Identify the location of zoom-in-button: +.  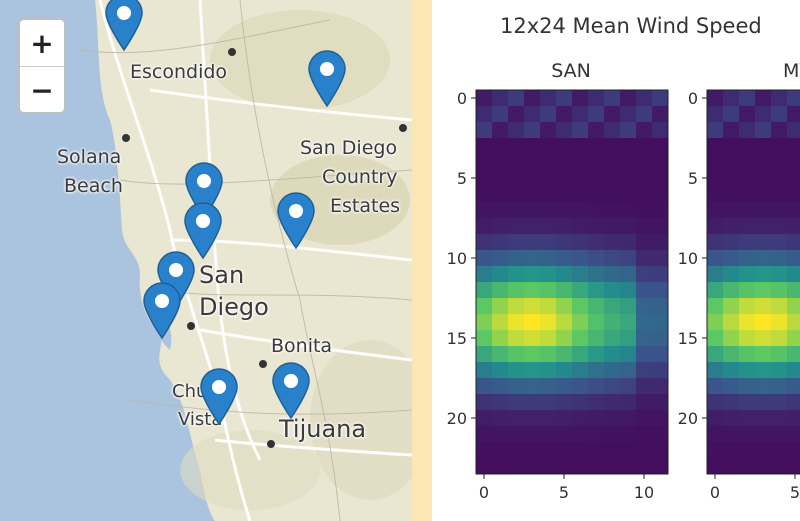
(42, 43).